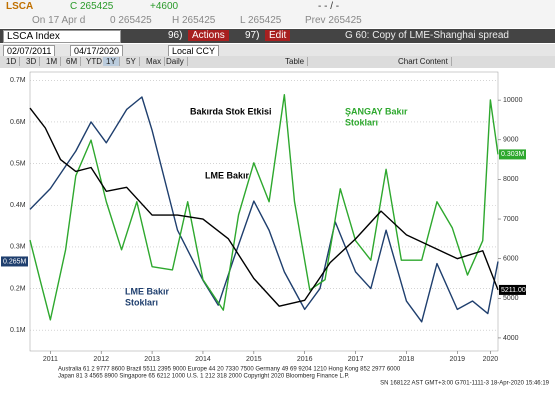 Image resolution: width=555 pixels, height=400 pixels. I want to click on x-tick-label: 2011, so click(50, 359).